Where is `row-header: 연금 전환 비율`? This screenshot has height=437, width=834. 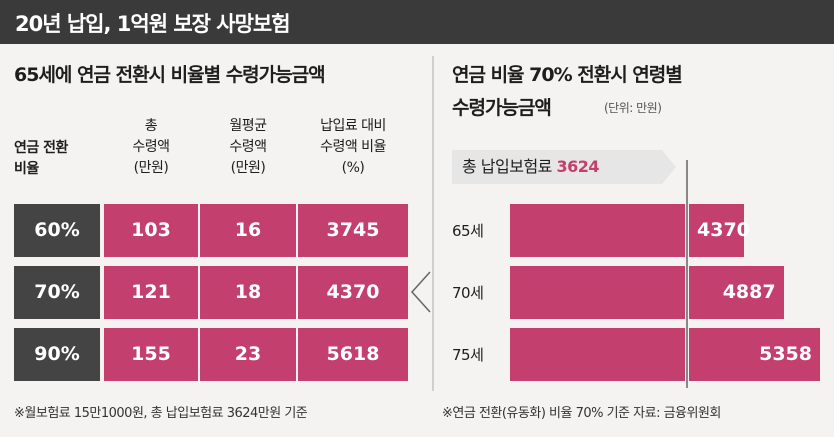 row-header: 연금 전환 비율 is located at coordinates (41, 159).